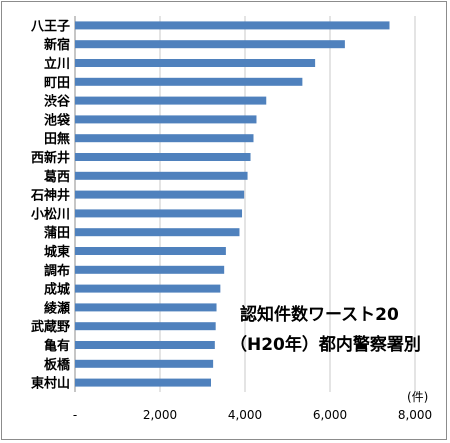  What do you see at coordinates (50, 196) in the screenshot?
I see `category-label: 石神井` at bounding box center [50, 196].